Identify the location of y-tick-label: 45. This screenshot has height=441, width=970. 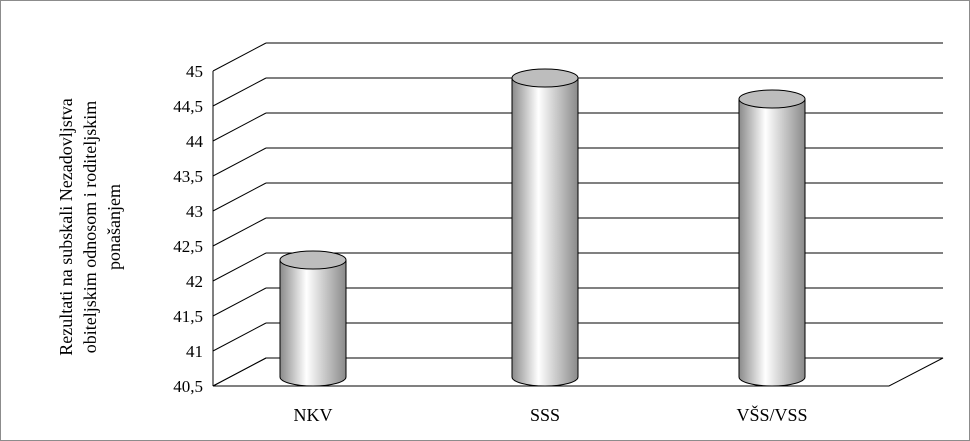
(194, 71).